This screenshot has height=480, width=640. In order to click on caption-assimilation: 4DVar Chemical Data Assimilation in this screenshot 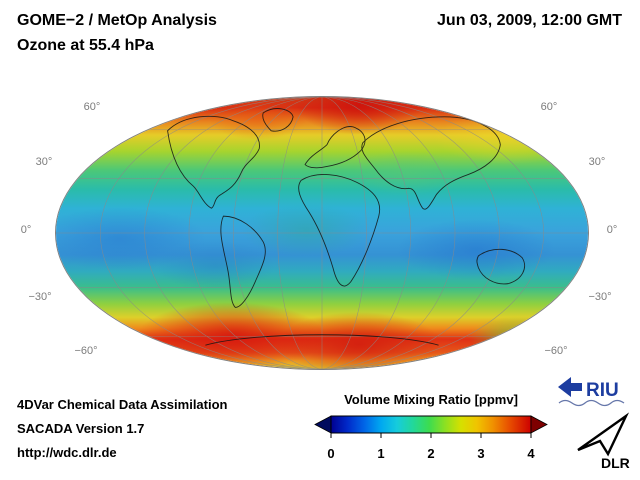, I will do `click(122, 404)`.